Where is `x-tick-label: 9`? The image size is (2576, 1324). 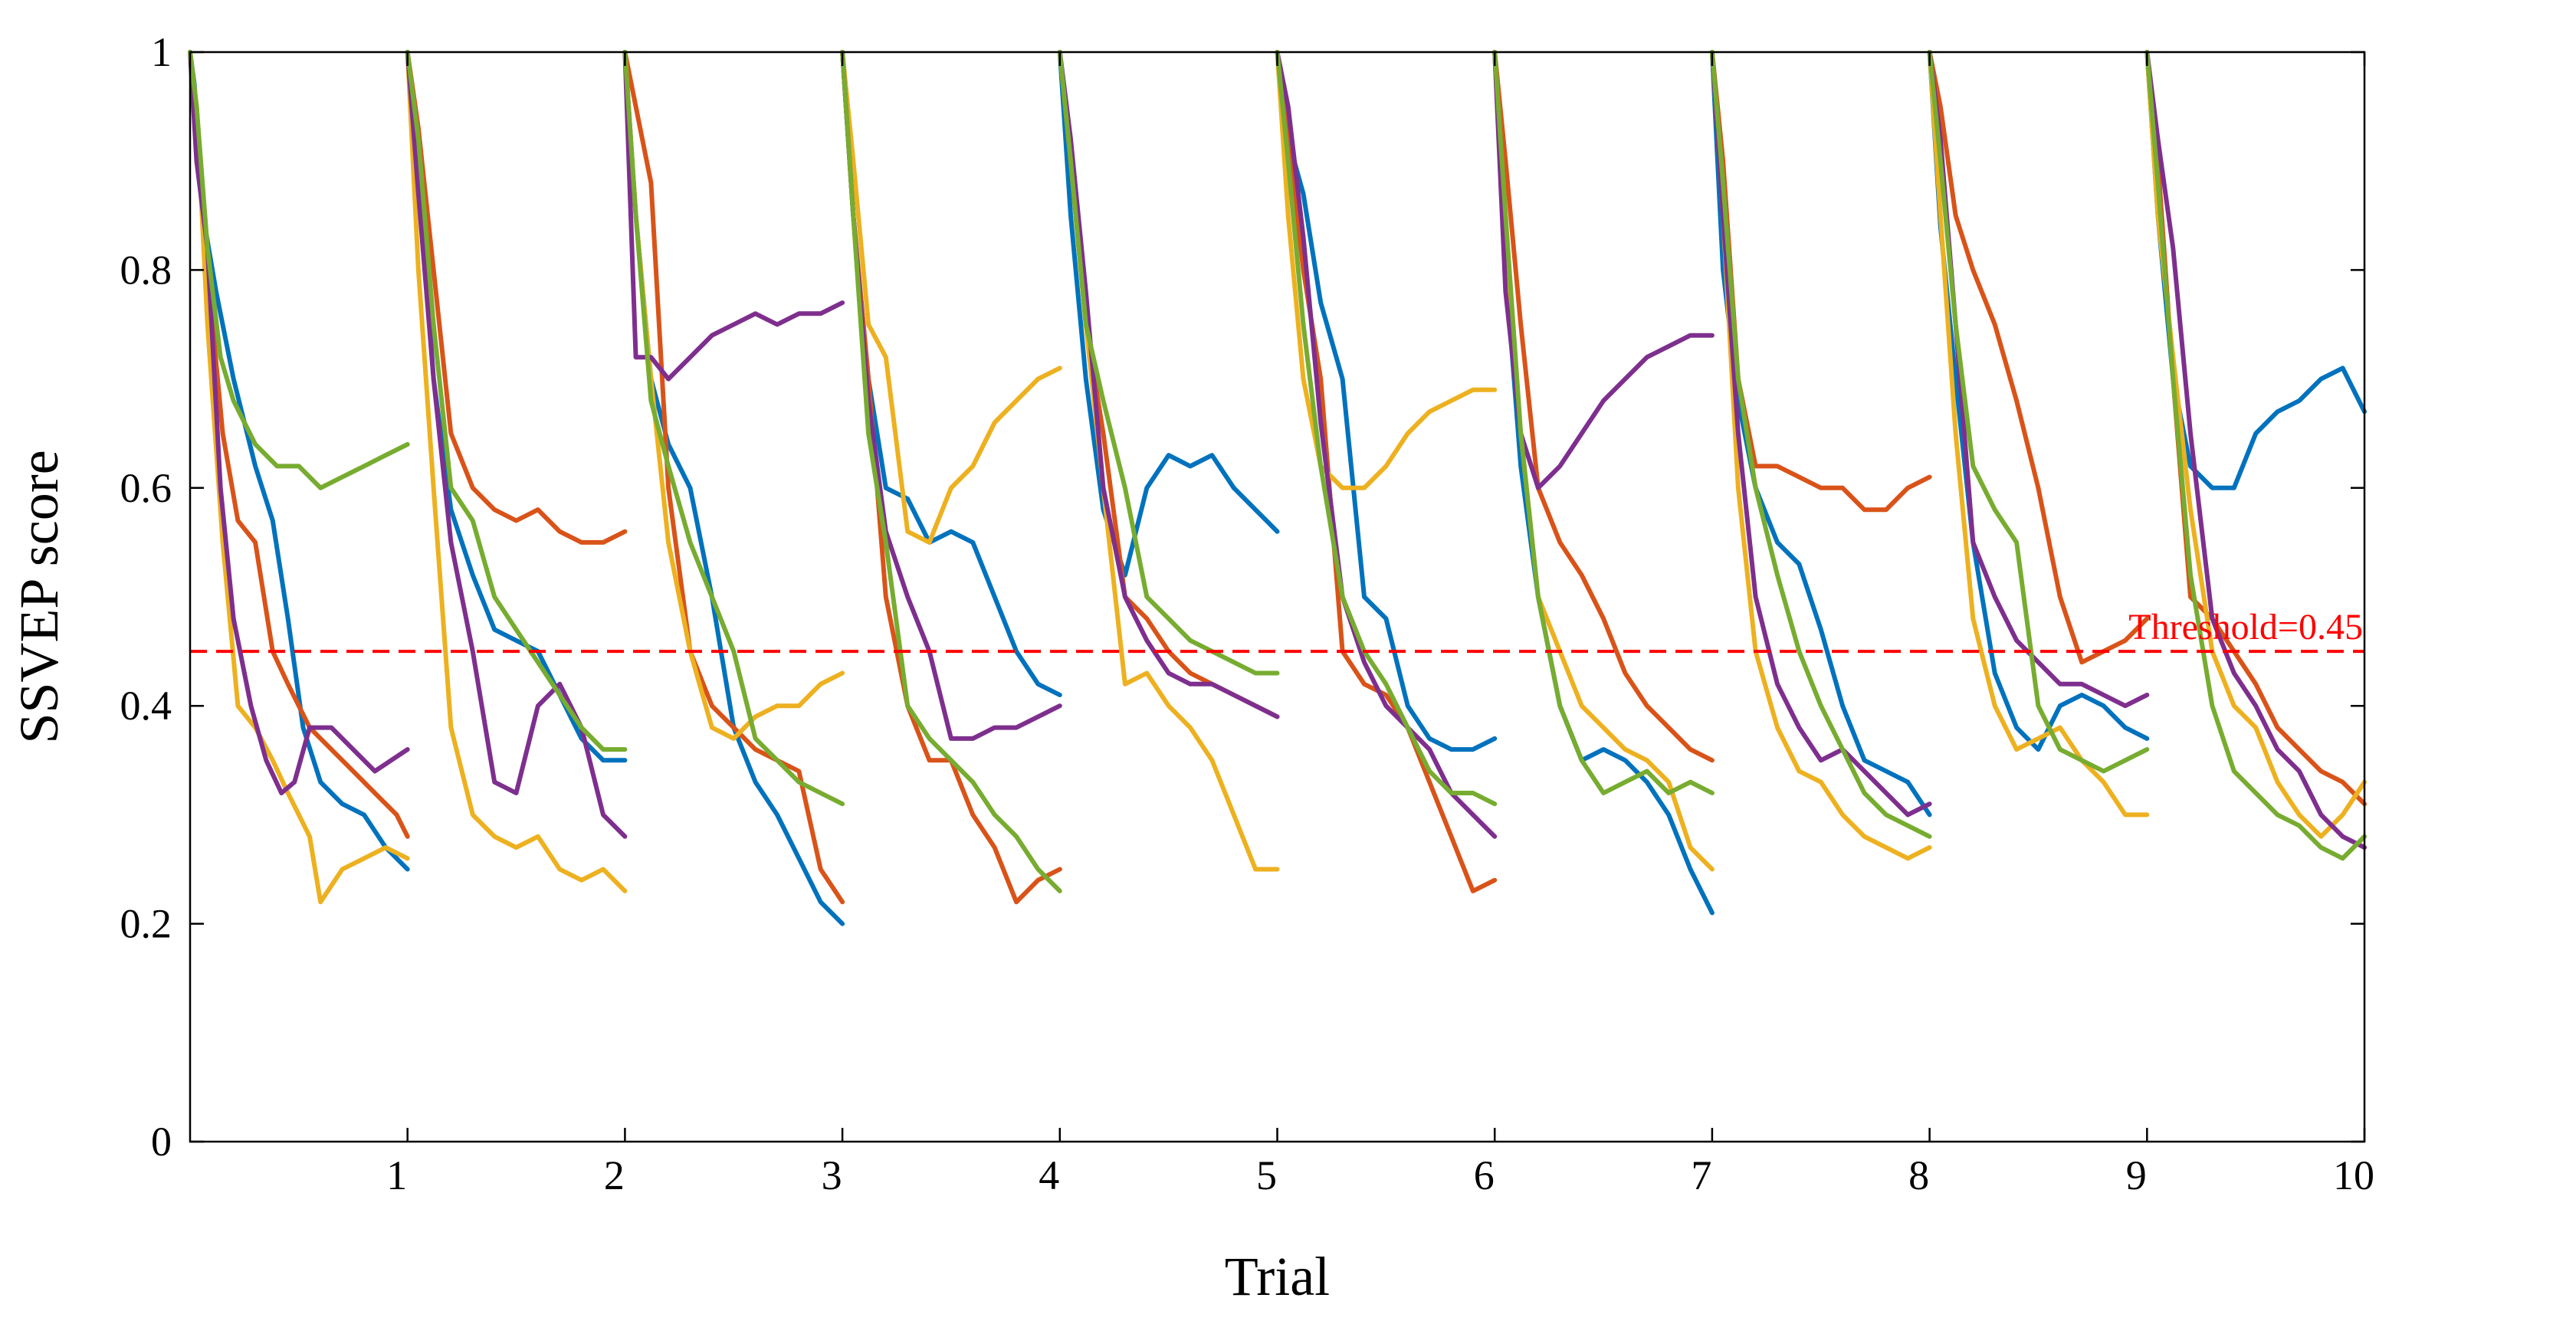
x-tick-label: 9 is located at coordinates (2136, 1175).